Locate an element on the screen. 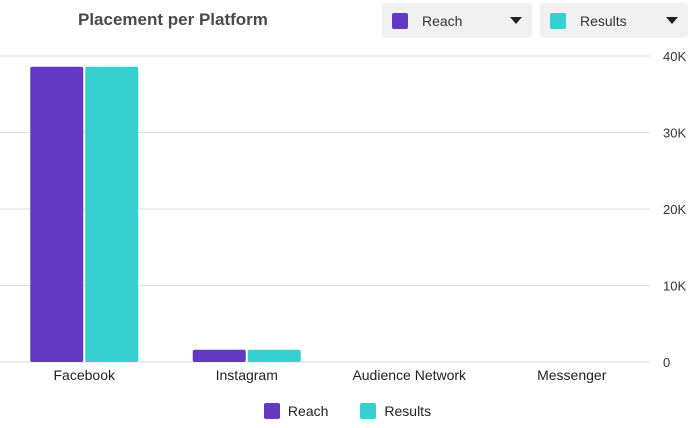  x-category-label: Audience Network is located at coordinates (409, 375).